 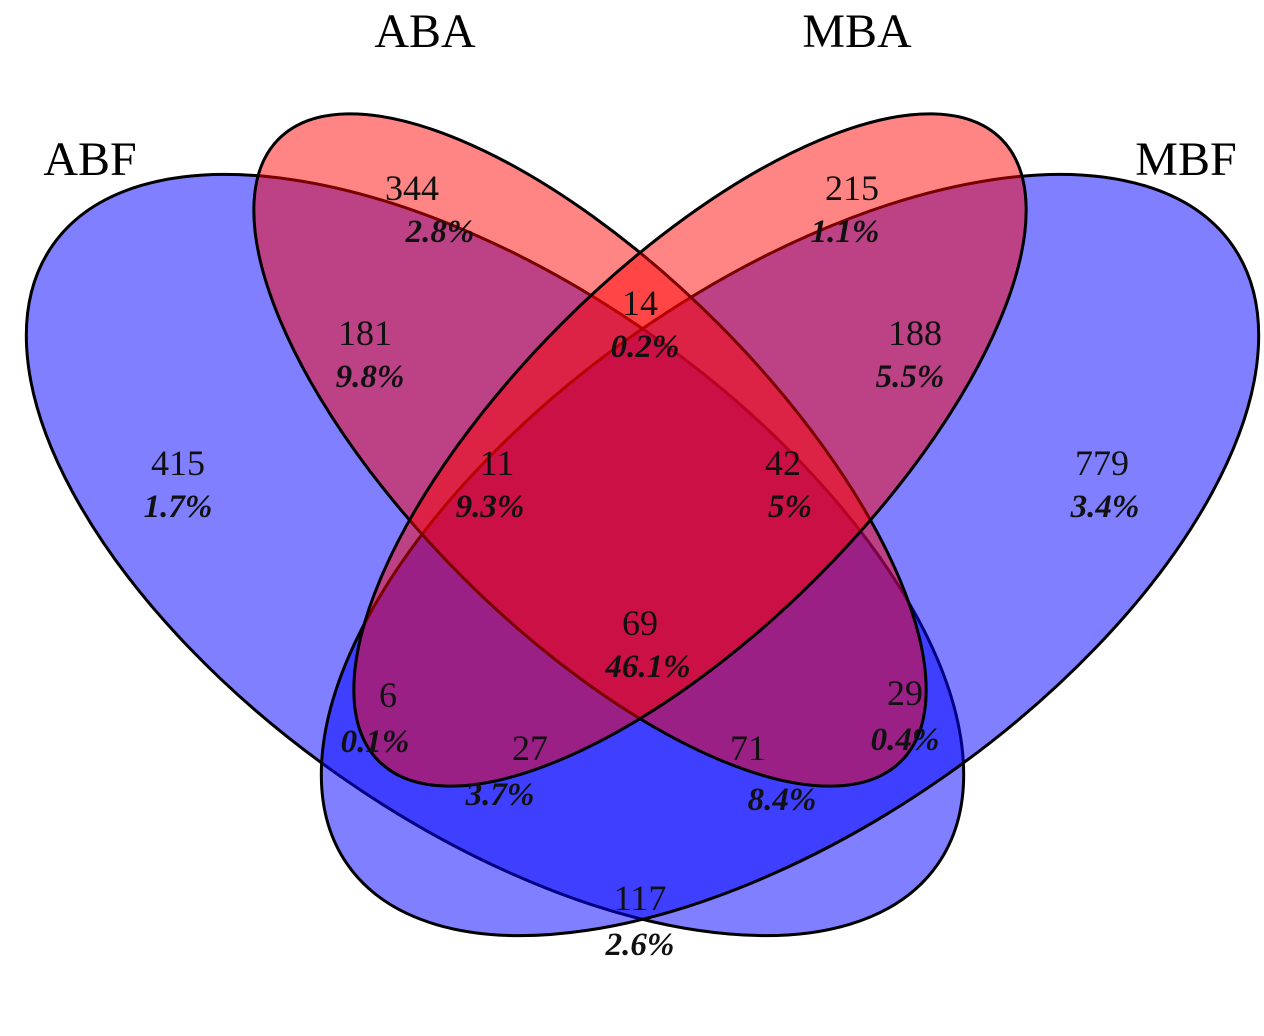 I want to click on region-percent-abf: 1.7%, so click(x=178, y=507).